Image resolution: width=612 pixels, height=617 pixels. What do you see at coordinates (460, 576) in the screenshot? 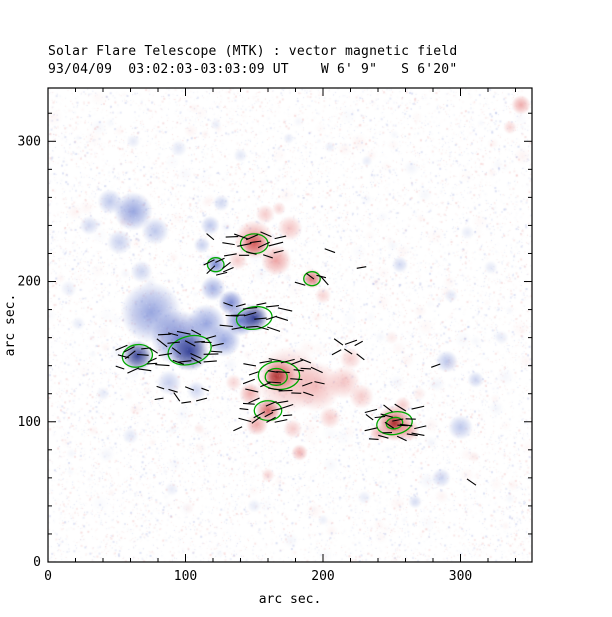
I see `x-tick-label: 300` at bounding box center [460, 576].